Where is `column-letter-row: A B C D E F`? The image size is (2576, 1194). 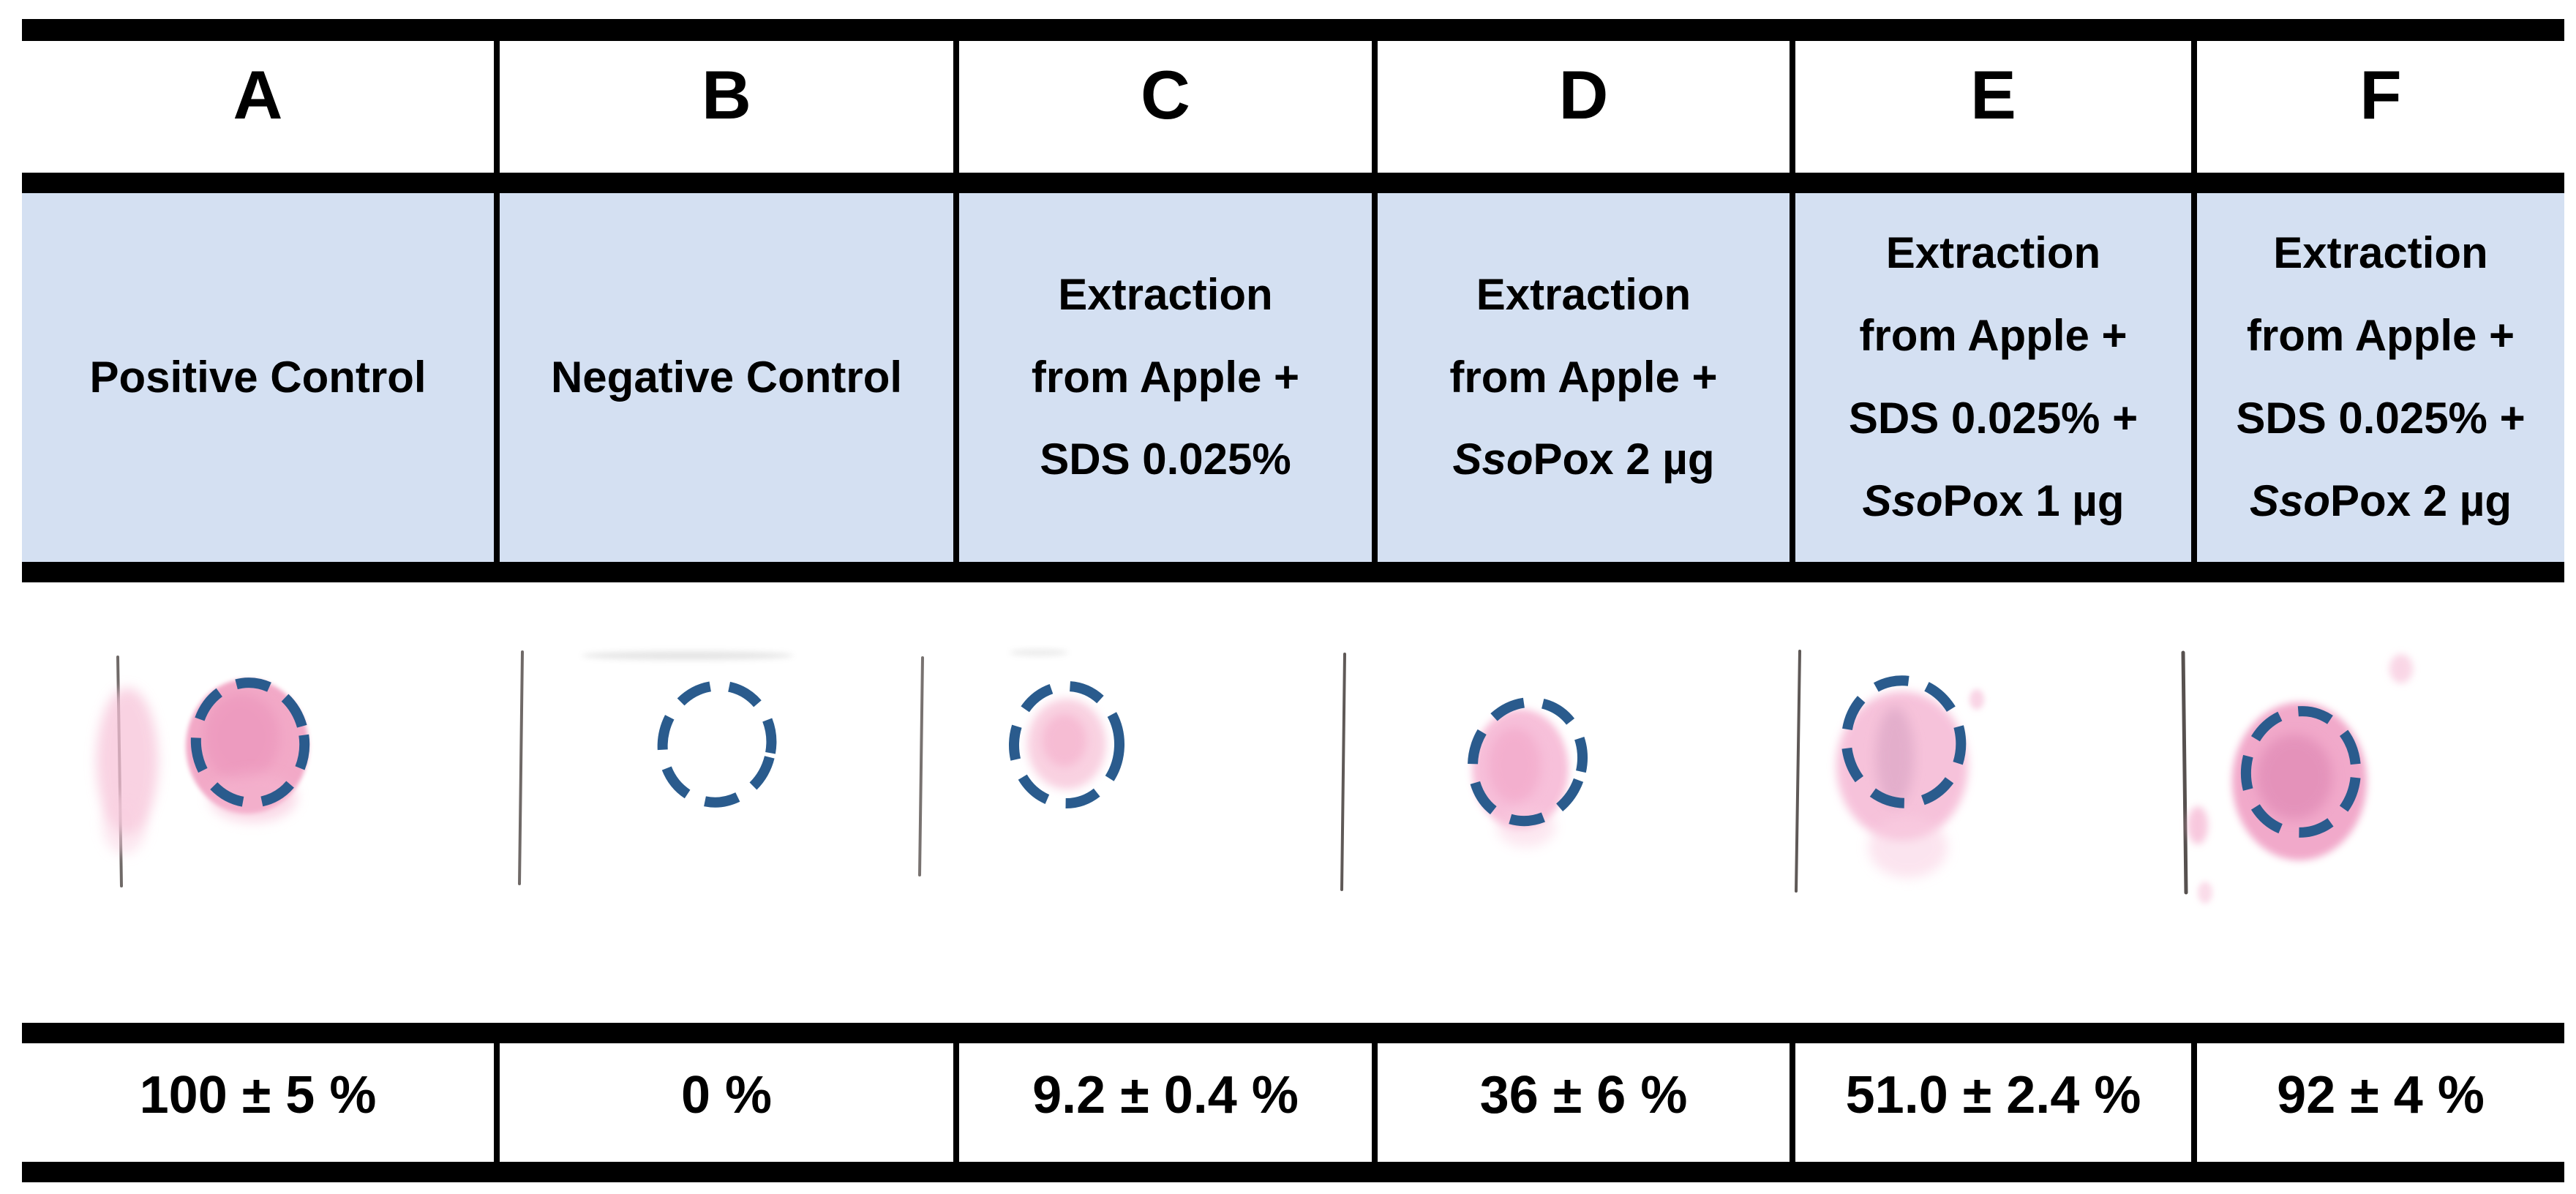 column-letter-row: A B C D E F is located at coordinates (1293, 107).